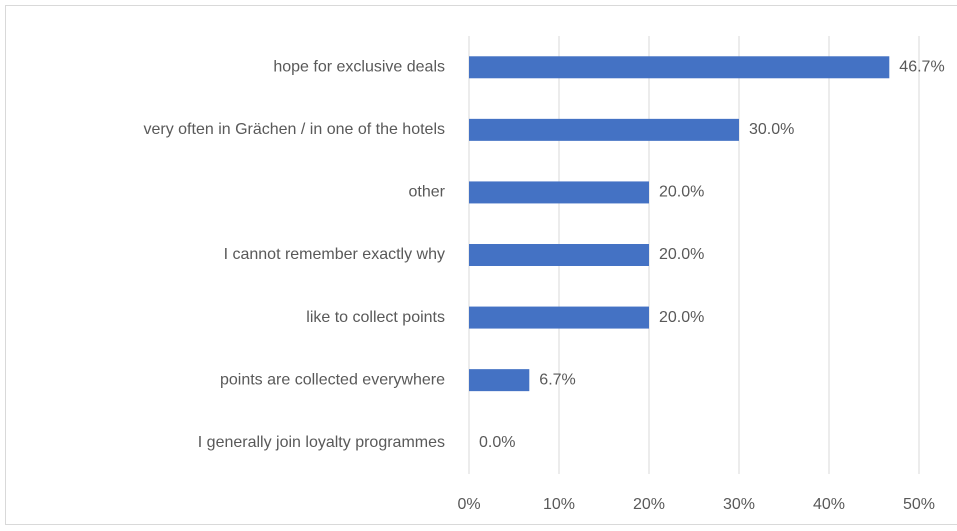 This screenshot has width=957, height=531. What do you see at coordinates (919, 504) in the screenshot?
I see `x-tick-label: 50%` at bounding box center [919, 504].